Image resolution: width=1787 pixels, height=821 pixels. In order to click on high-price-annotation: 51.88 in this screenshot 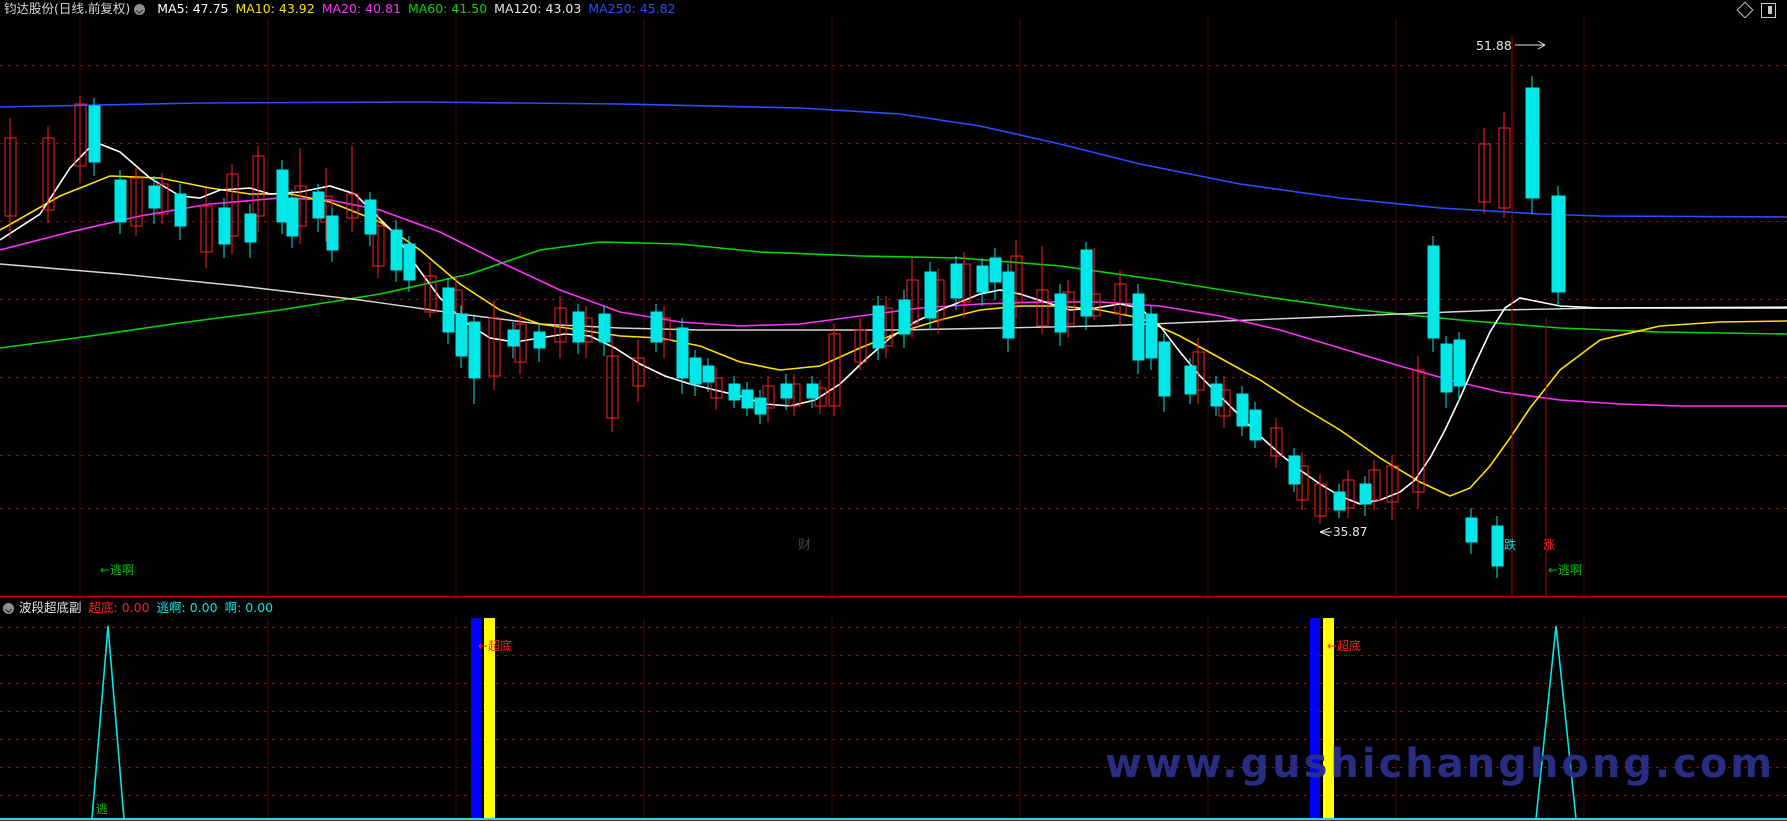, I will do `click(1511, 45)`.